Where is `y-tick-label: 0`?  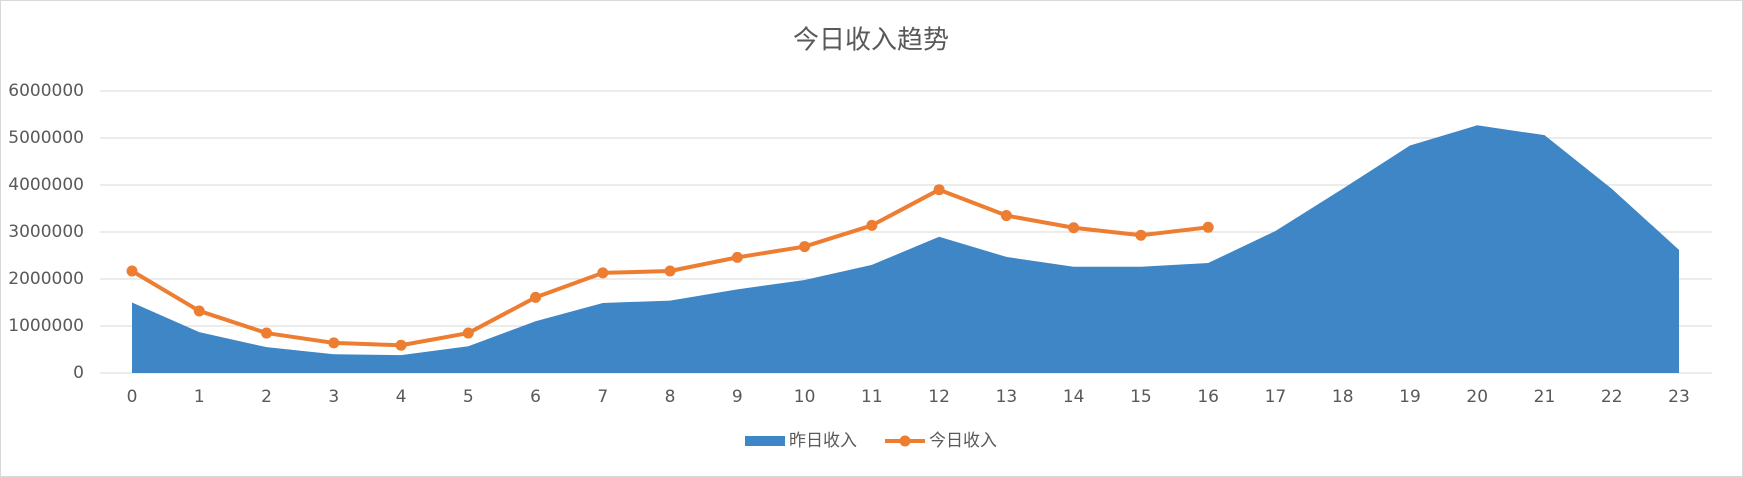 y-tick-label: 0 is located at coordinates (78, 373).